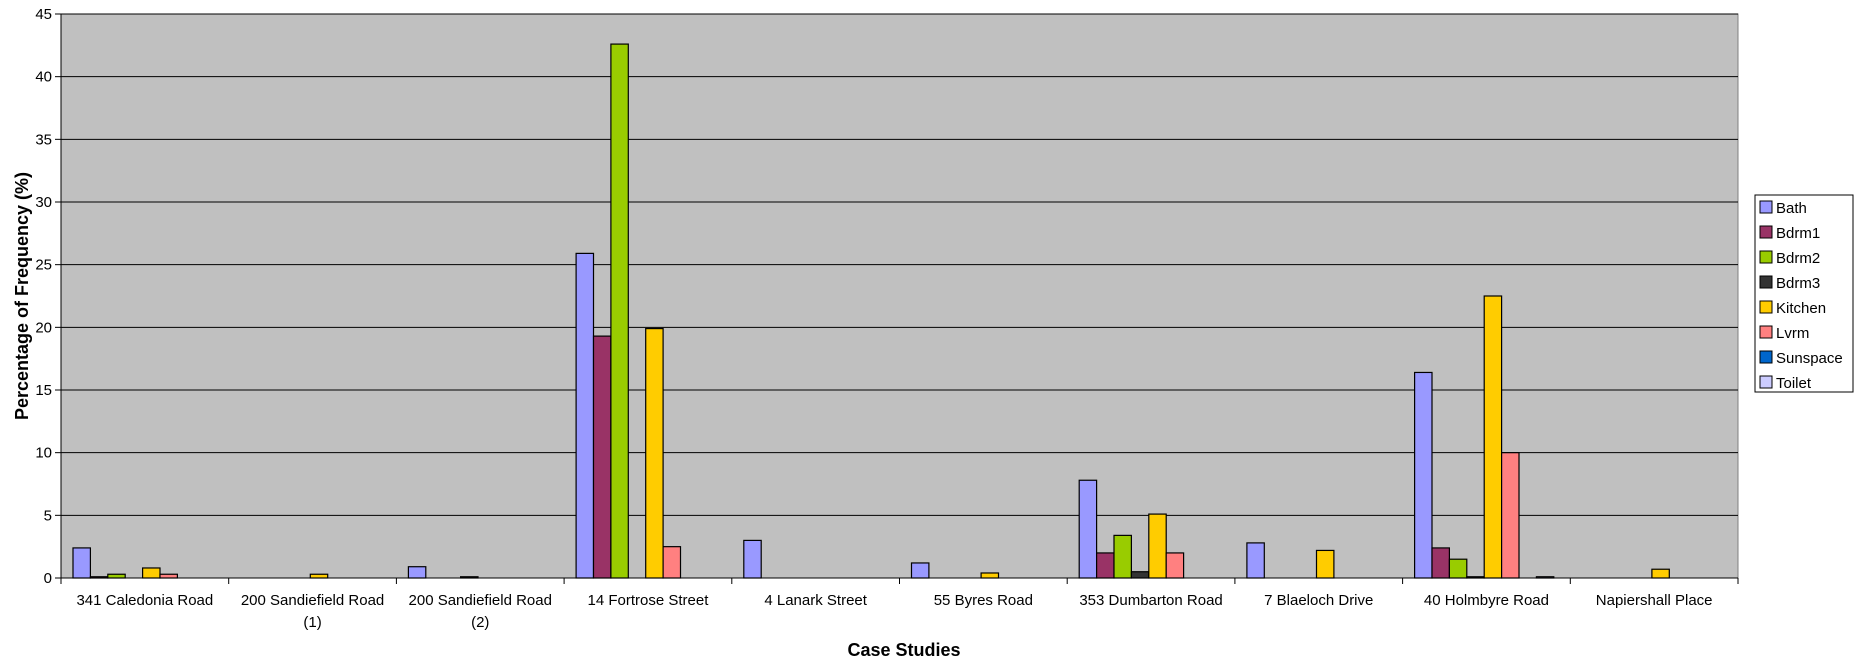 This screenshot has width=1859, height=664. What do you see at coordinates (43, 327) in the screenshot?
I see `y-tick-label-4: 20` at bounding box center [43, 327].